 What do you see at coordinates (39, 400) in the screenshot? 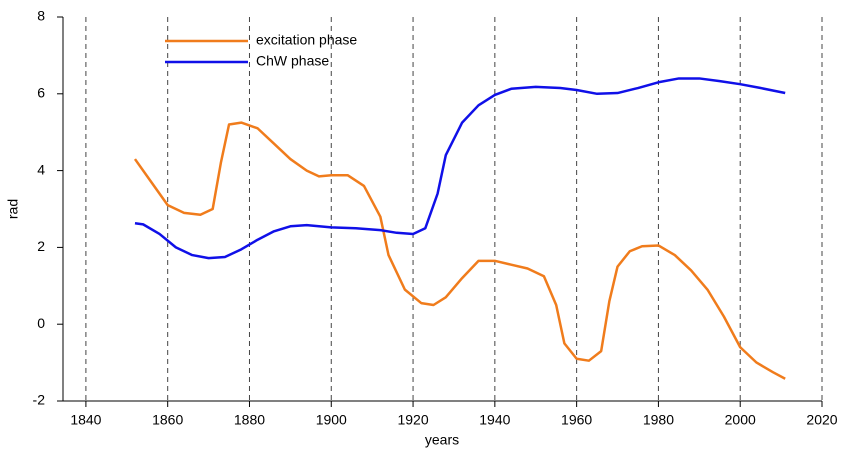
I see `y-tick-label: -2` at bounding box center [39, 400].